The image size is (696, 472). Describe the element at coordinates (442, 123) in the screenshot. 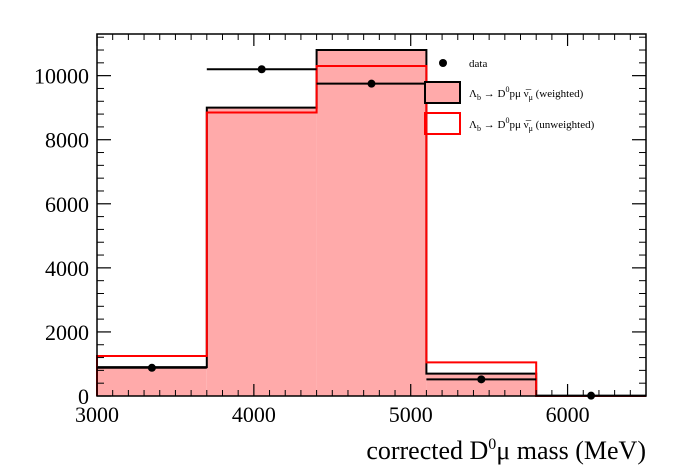

I see `legend-swatch-unweighted` at that location.